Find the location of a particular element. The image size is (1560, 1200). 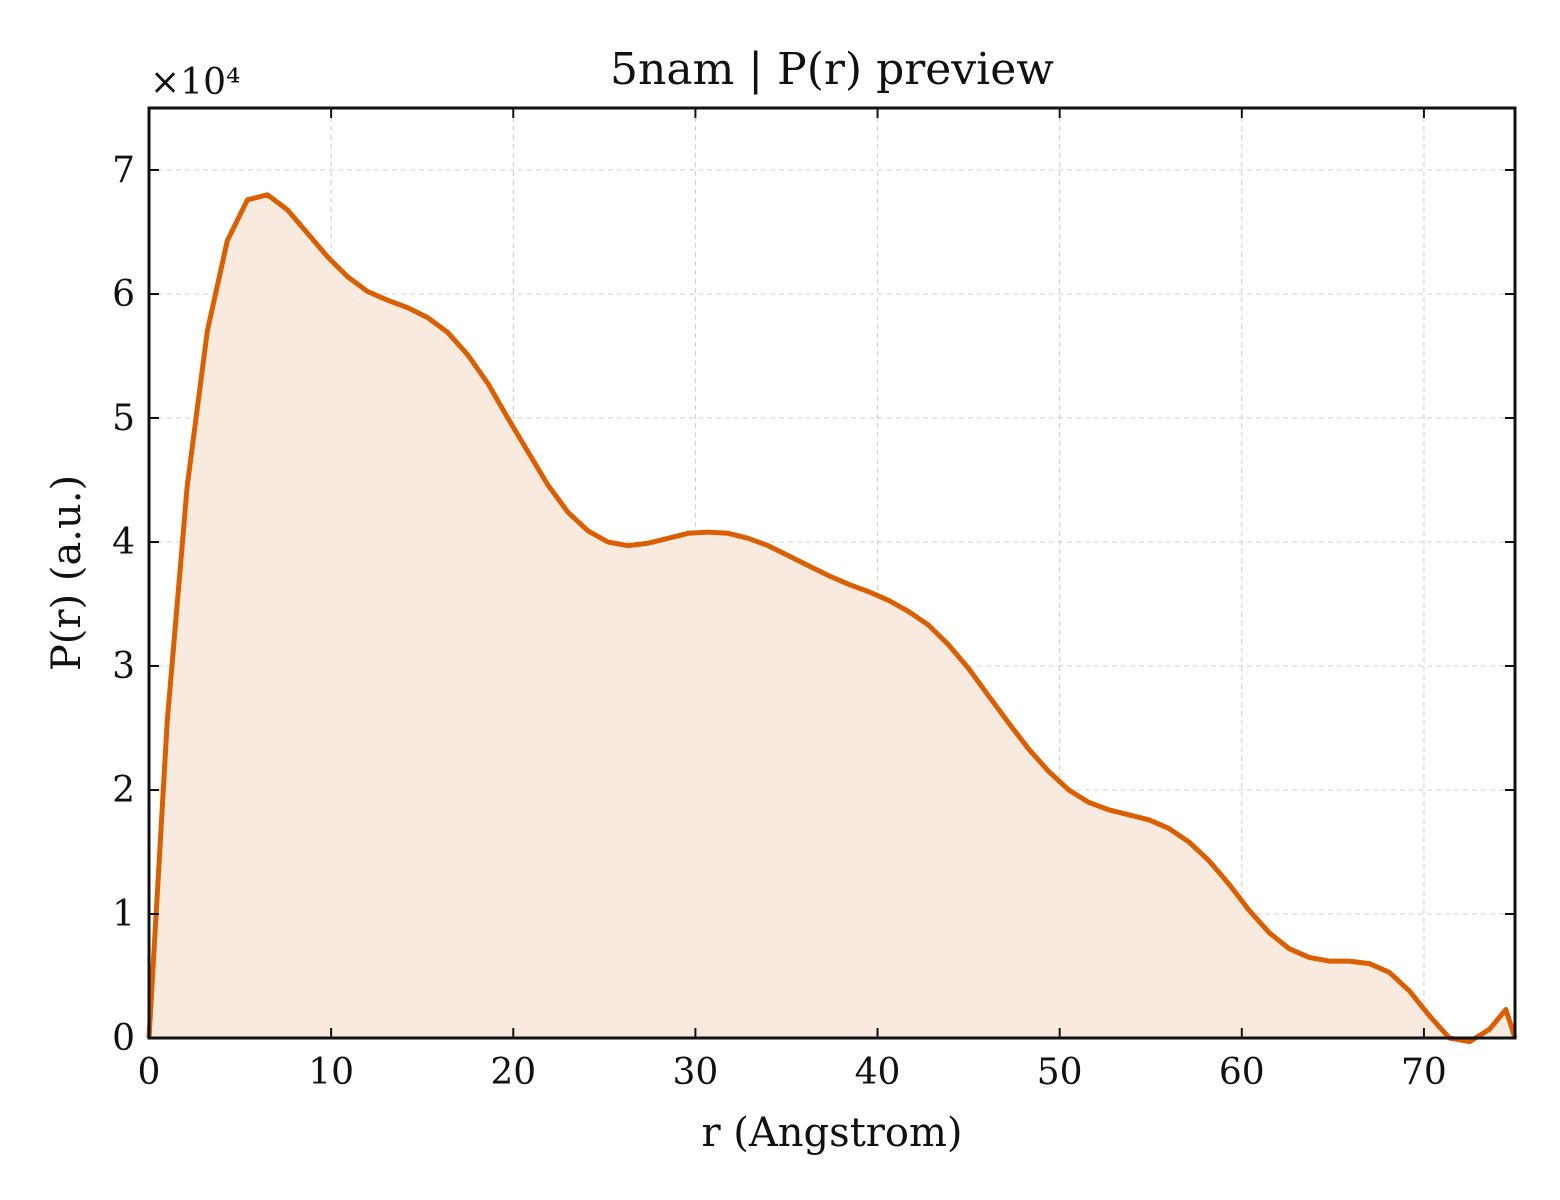

x-tick-label: 50 is located at coordinates (1060, 1072).